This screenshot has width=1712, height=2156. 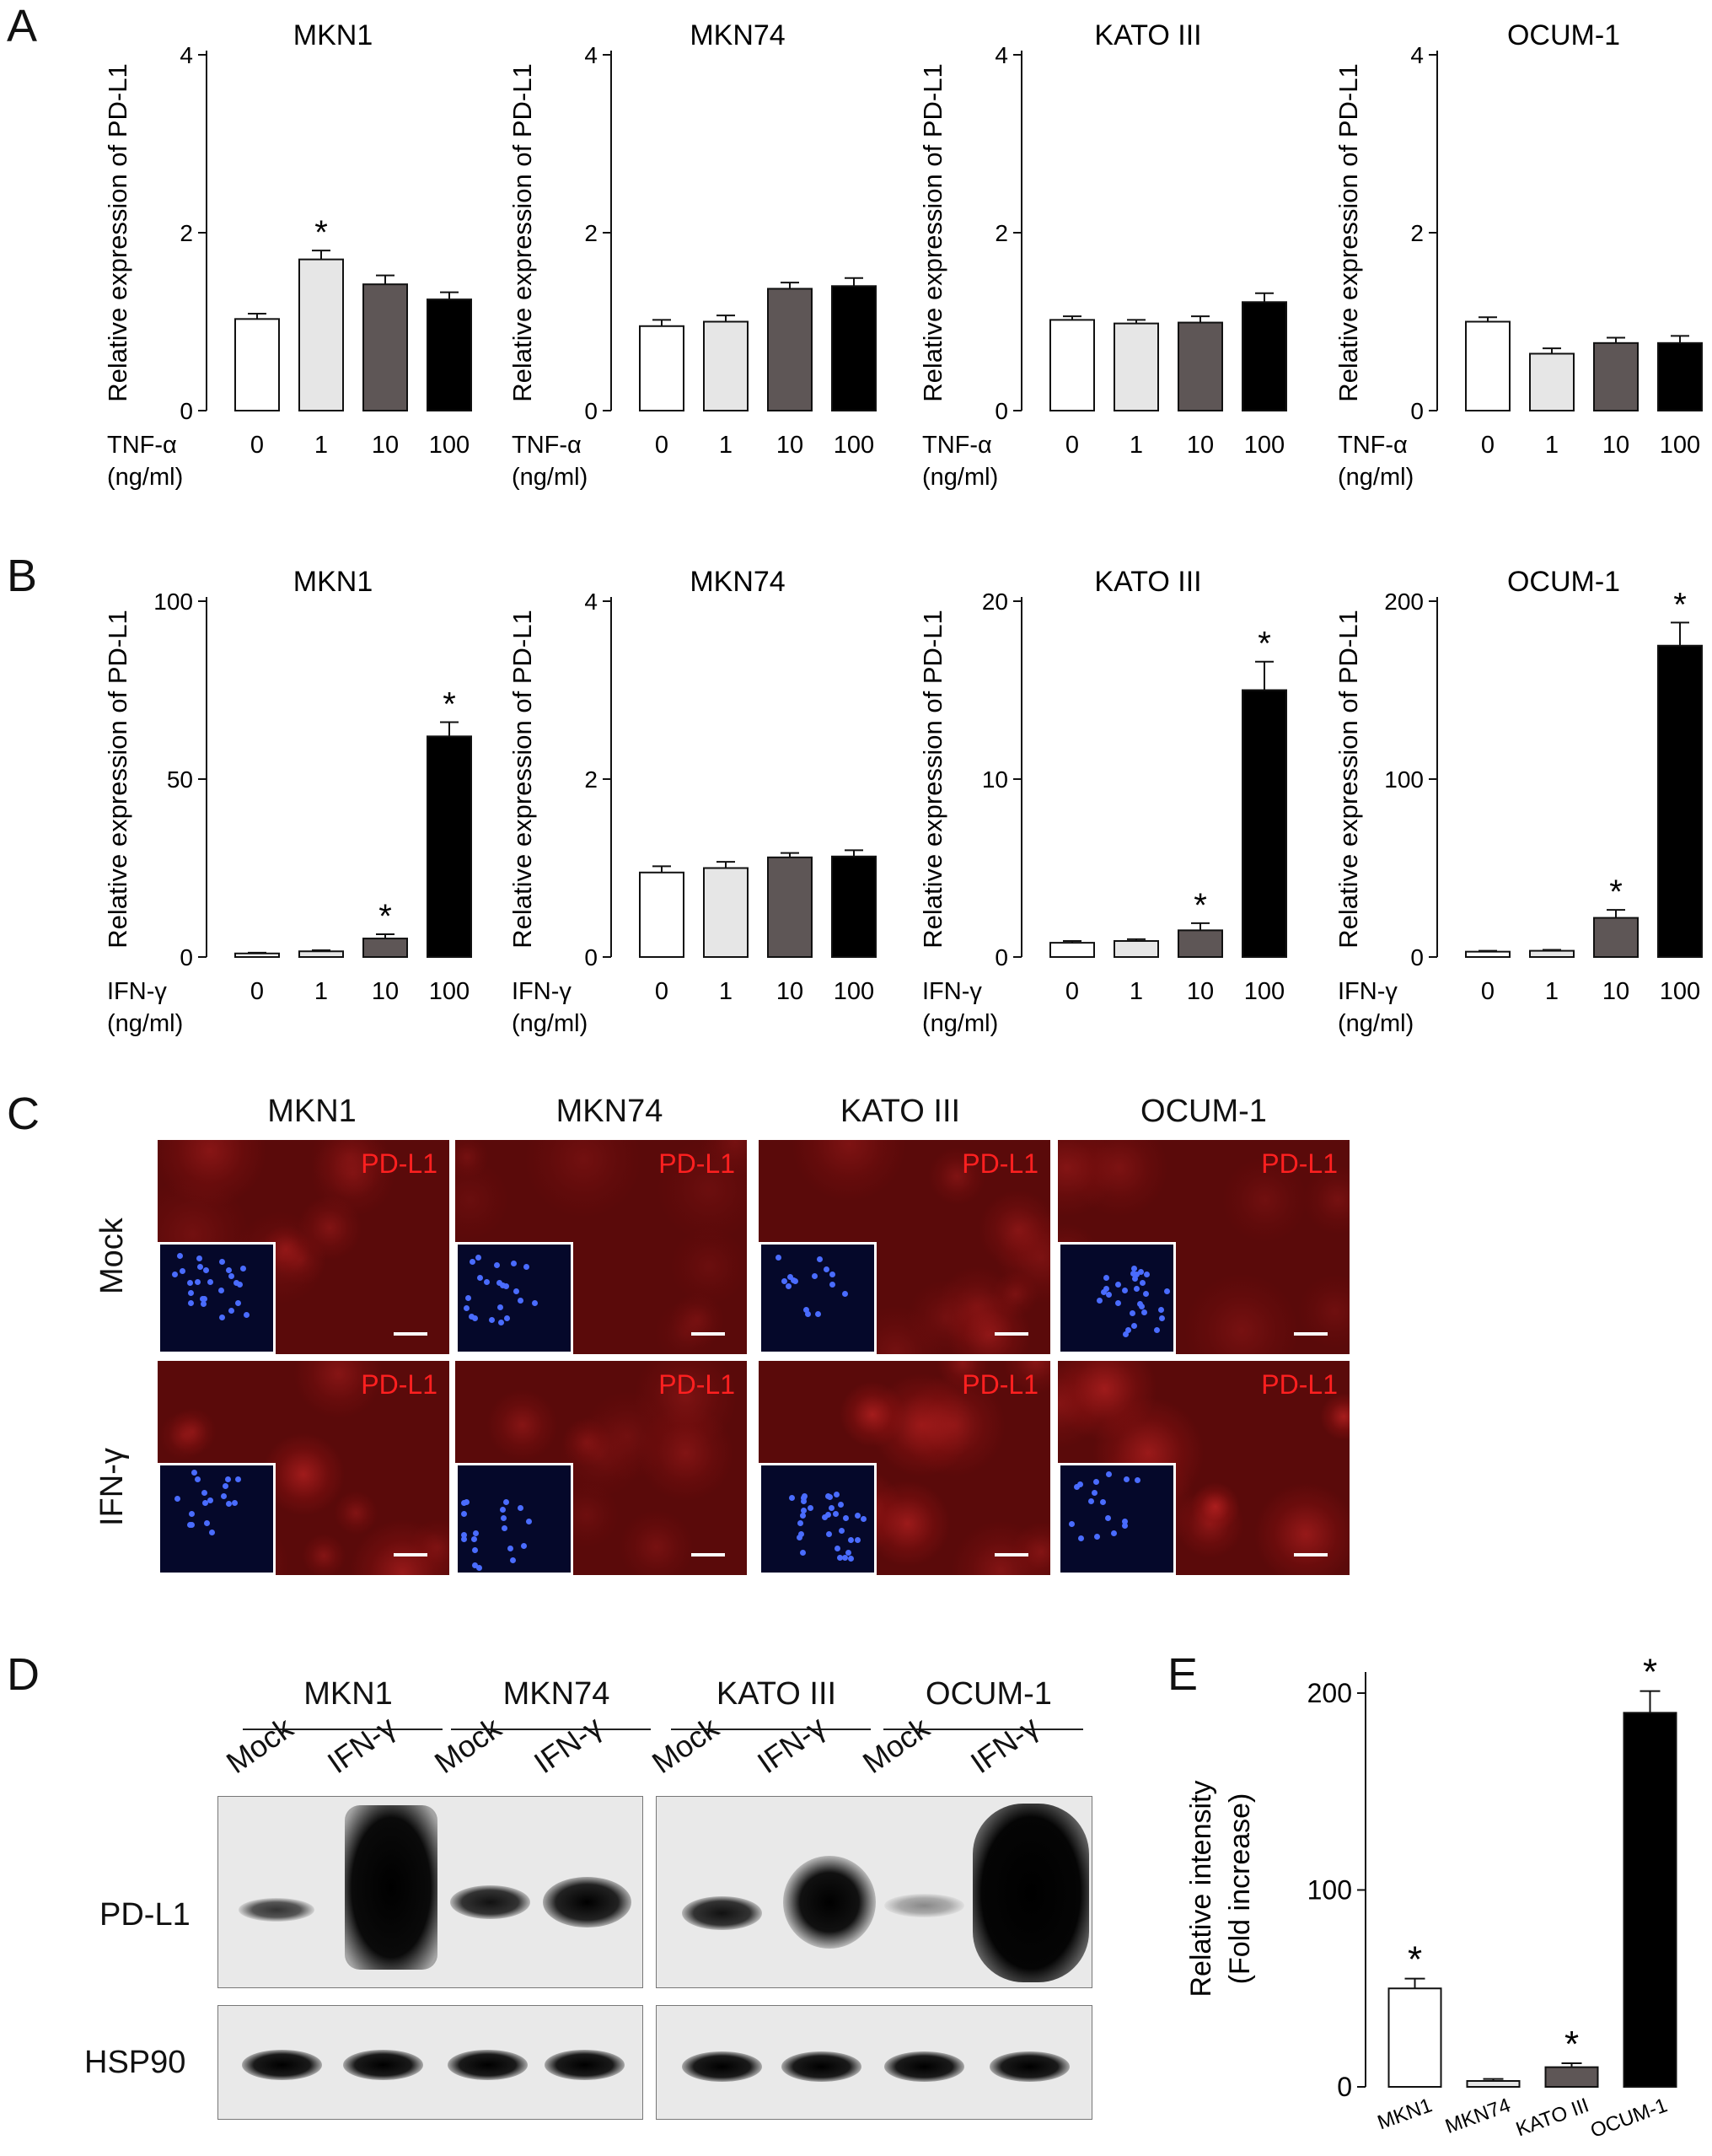 What do you see at coordinates (957, 445) in the screenshot?
I see `x-axis-label: TNF-α` at bounding box center [957, 445].